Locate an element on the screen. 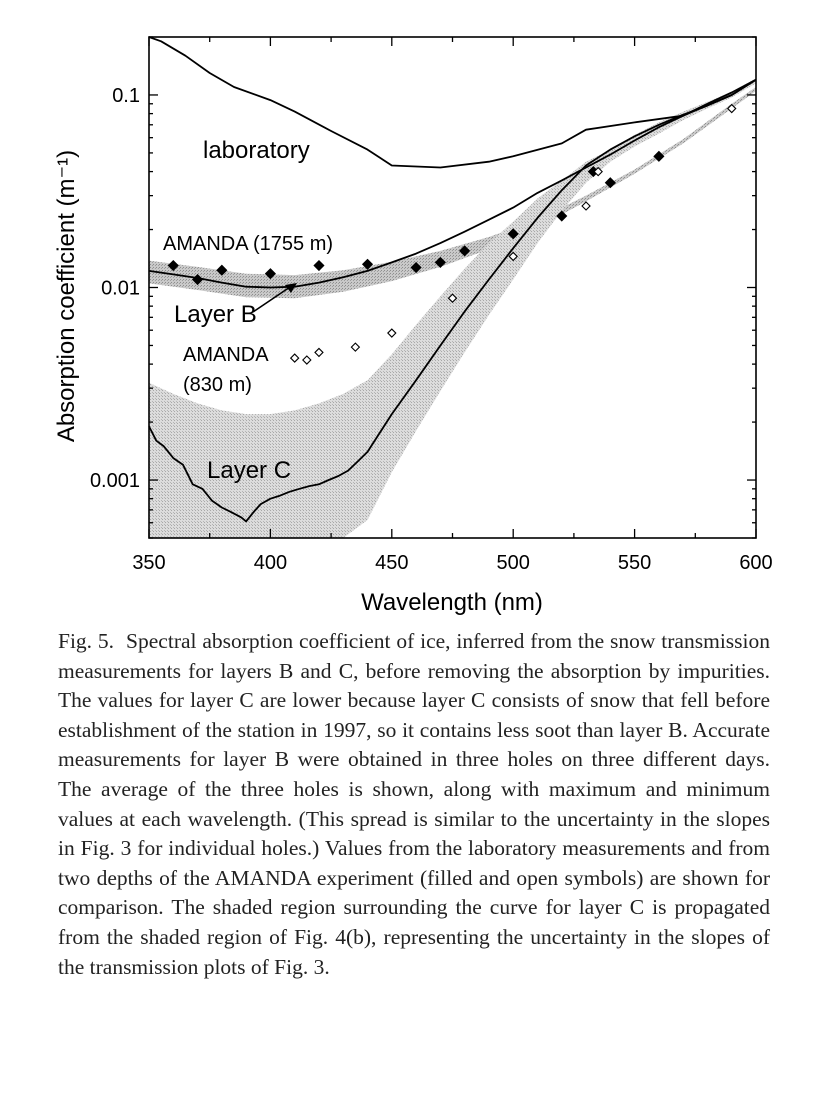 Image resolution: width=826 pixels, height=1094 pixels. x-tick-label: 450 is located at coordinates (391, 563).